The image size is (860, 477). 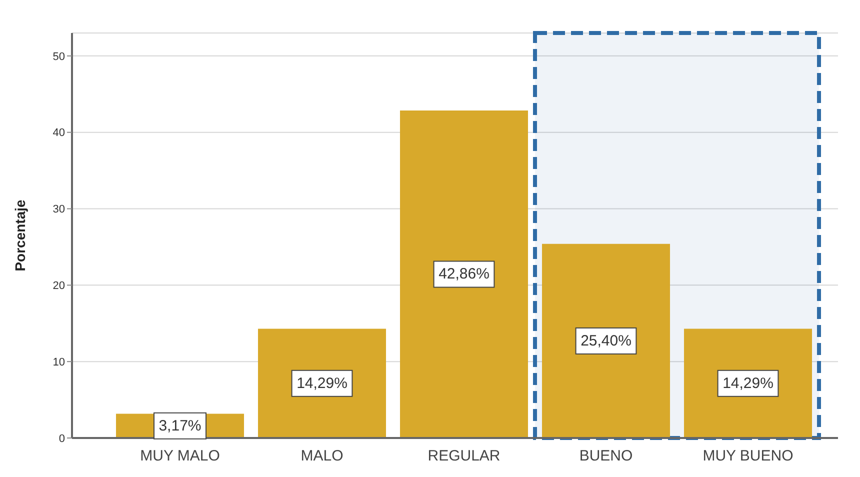 I want to click on data-label: 3,17%, so click(x=180, y=425).